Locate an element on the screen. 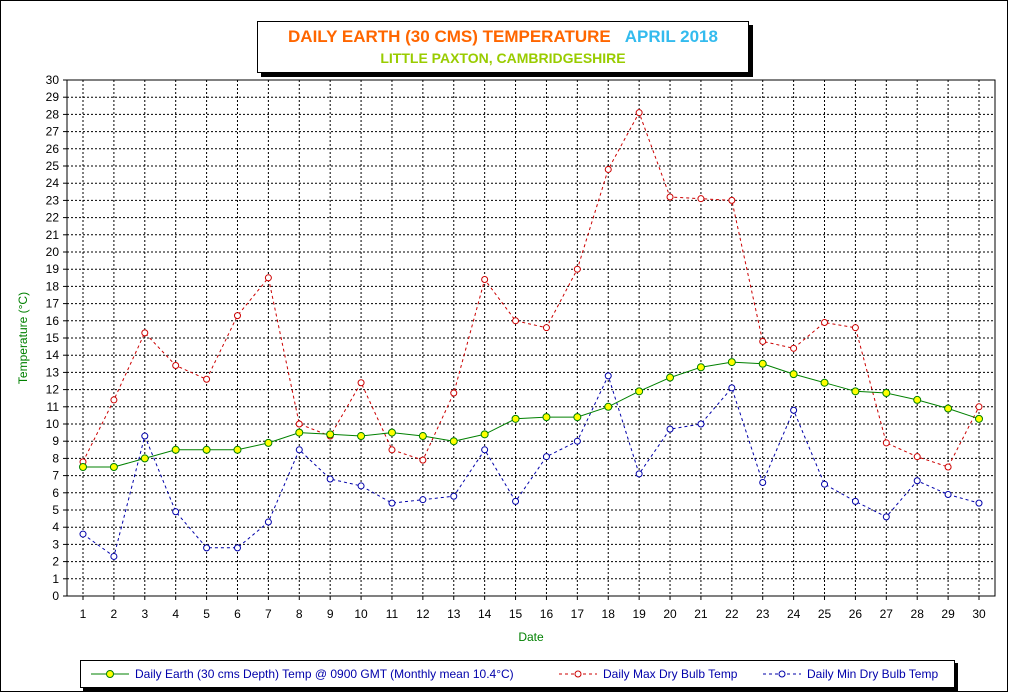 The height and width of the screenshot is (694, 1010). y-tick-label: 25 is located at coordinates (53, 166).